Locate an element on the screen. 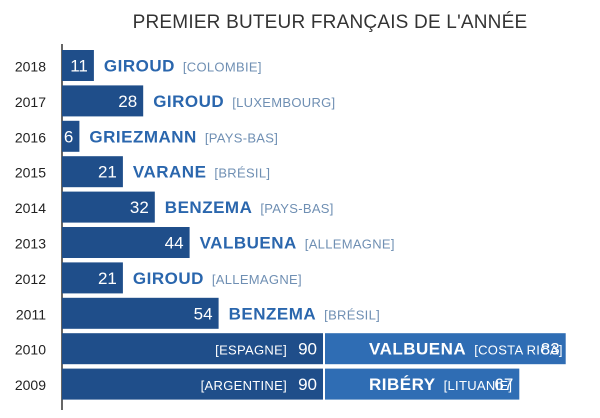 The image size is (600, 418). value-label: 11 is located at coordinates (79, 66).